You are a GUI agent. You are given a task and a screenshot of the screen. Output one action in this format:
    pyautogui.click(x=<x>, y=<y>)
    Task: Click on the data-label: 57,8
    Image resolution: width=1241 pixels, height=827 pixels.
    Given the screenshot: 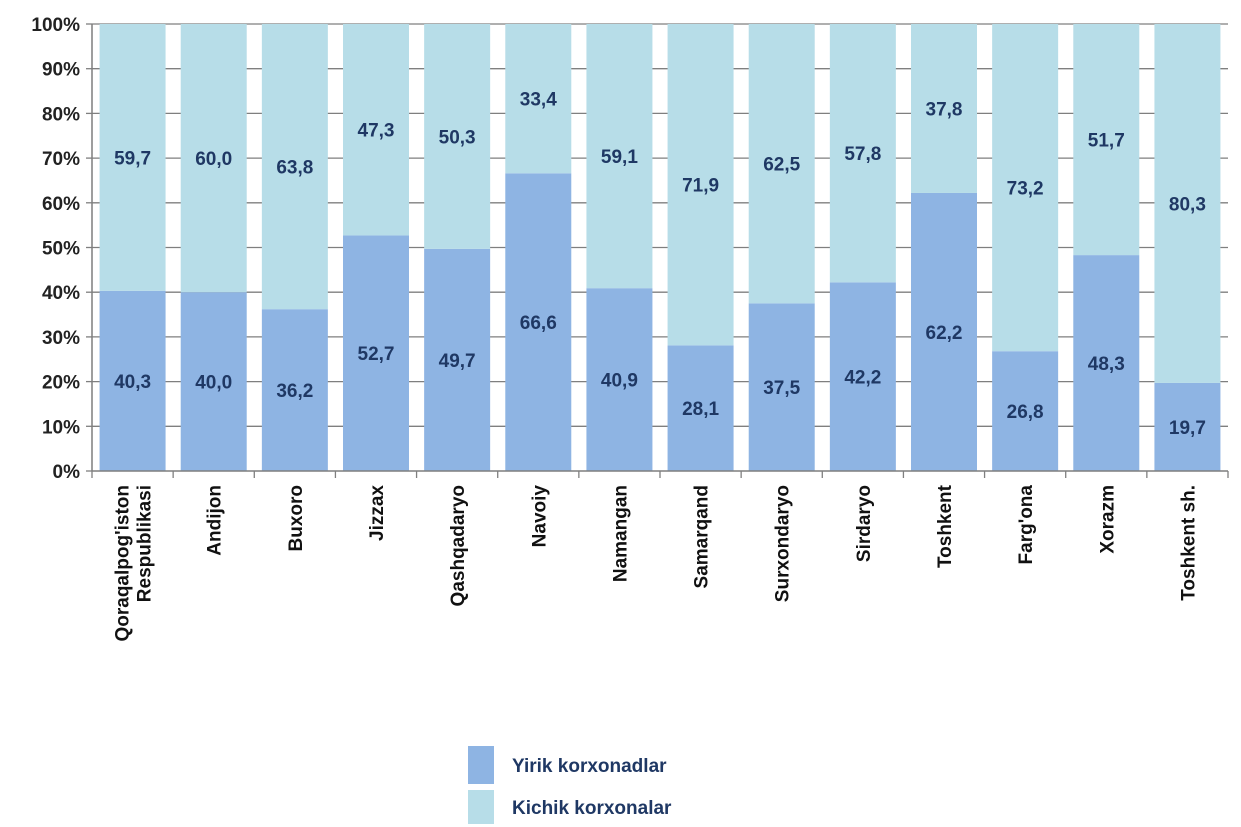 What is the action you would take?
    pyautogui.click(x=862, y=154)
    